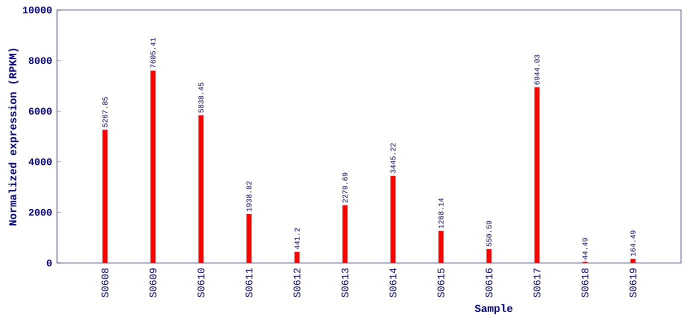 Image resolution: width=690 pixels, height=320 pixels. I want to click on x-tick-label: S0614, so click(393, 283).